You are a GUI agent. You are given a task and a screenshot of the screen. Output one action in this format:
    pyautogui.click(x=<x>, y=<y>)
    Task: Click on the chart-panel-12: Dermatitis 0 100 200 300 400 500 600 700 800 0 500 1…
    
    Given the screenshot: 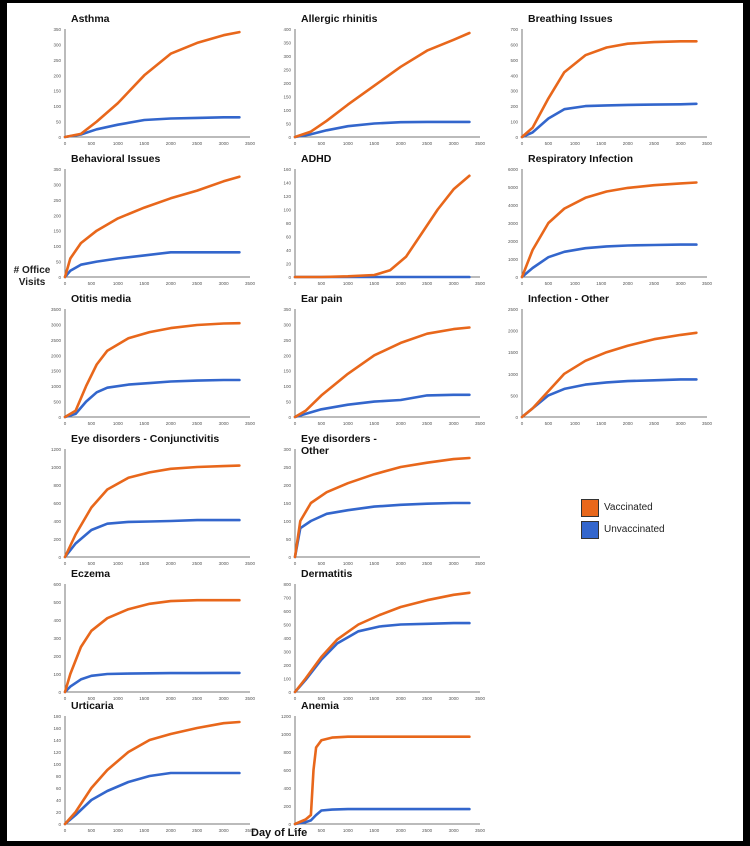 What is the action you would take?
    pyautogui.click(x=384, y=634)
    